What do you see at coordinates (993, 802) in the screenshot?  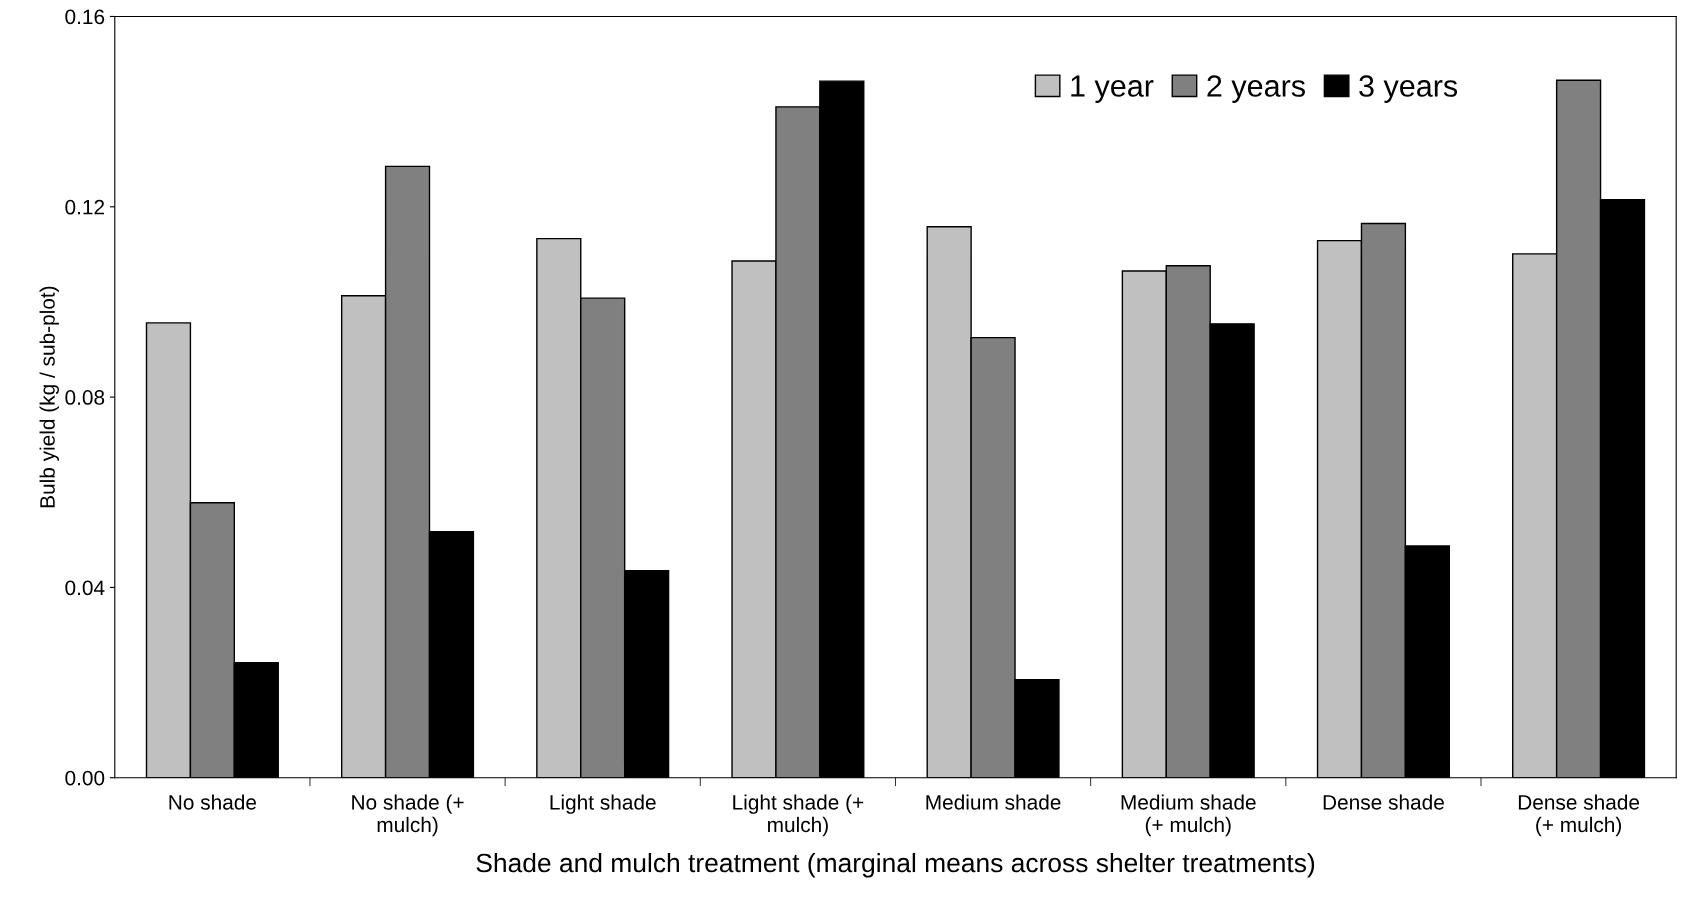 I see `x-tick-label: Medium shade` at bounding box center [993, 802].